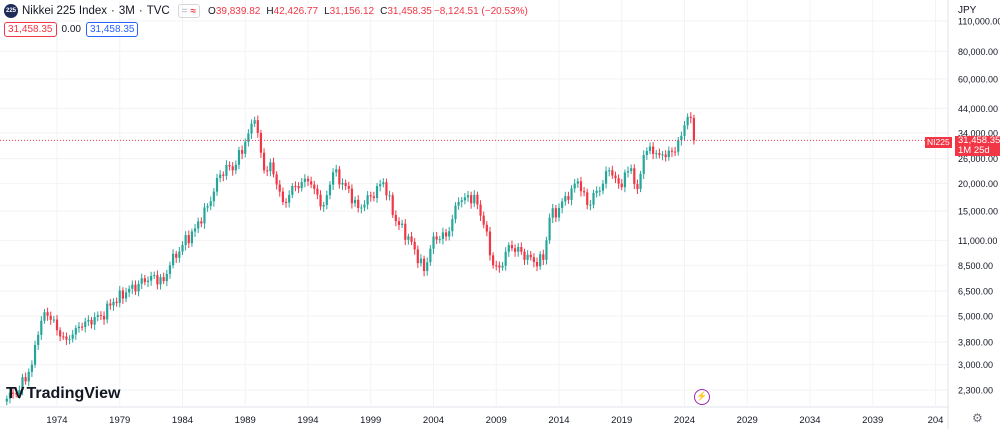  Describe the element at coordinates (112, 29) in the screenshot. I see `buy-price-button: 31,458.35` at that location.